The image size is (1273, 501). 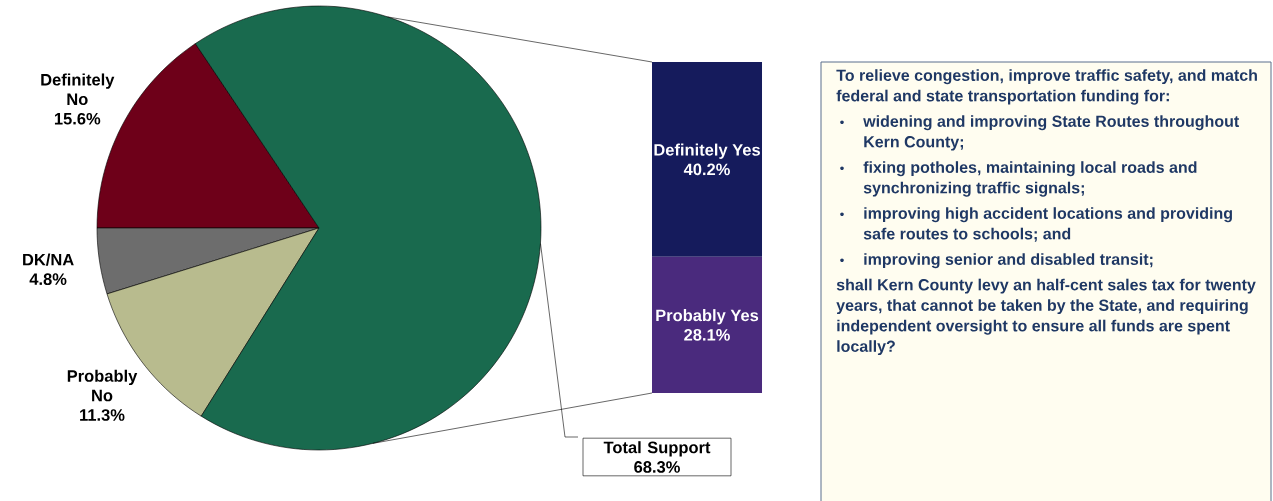 I want to click on data-label: 4.8%, so click(x=48, y=279).